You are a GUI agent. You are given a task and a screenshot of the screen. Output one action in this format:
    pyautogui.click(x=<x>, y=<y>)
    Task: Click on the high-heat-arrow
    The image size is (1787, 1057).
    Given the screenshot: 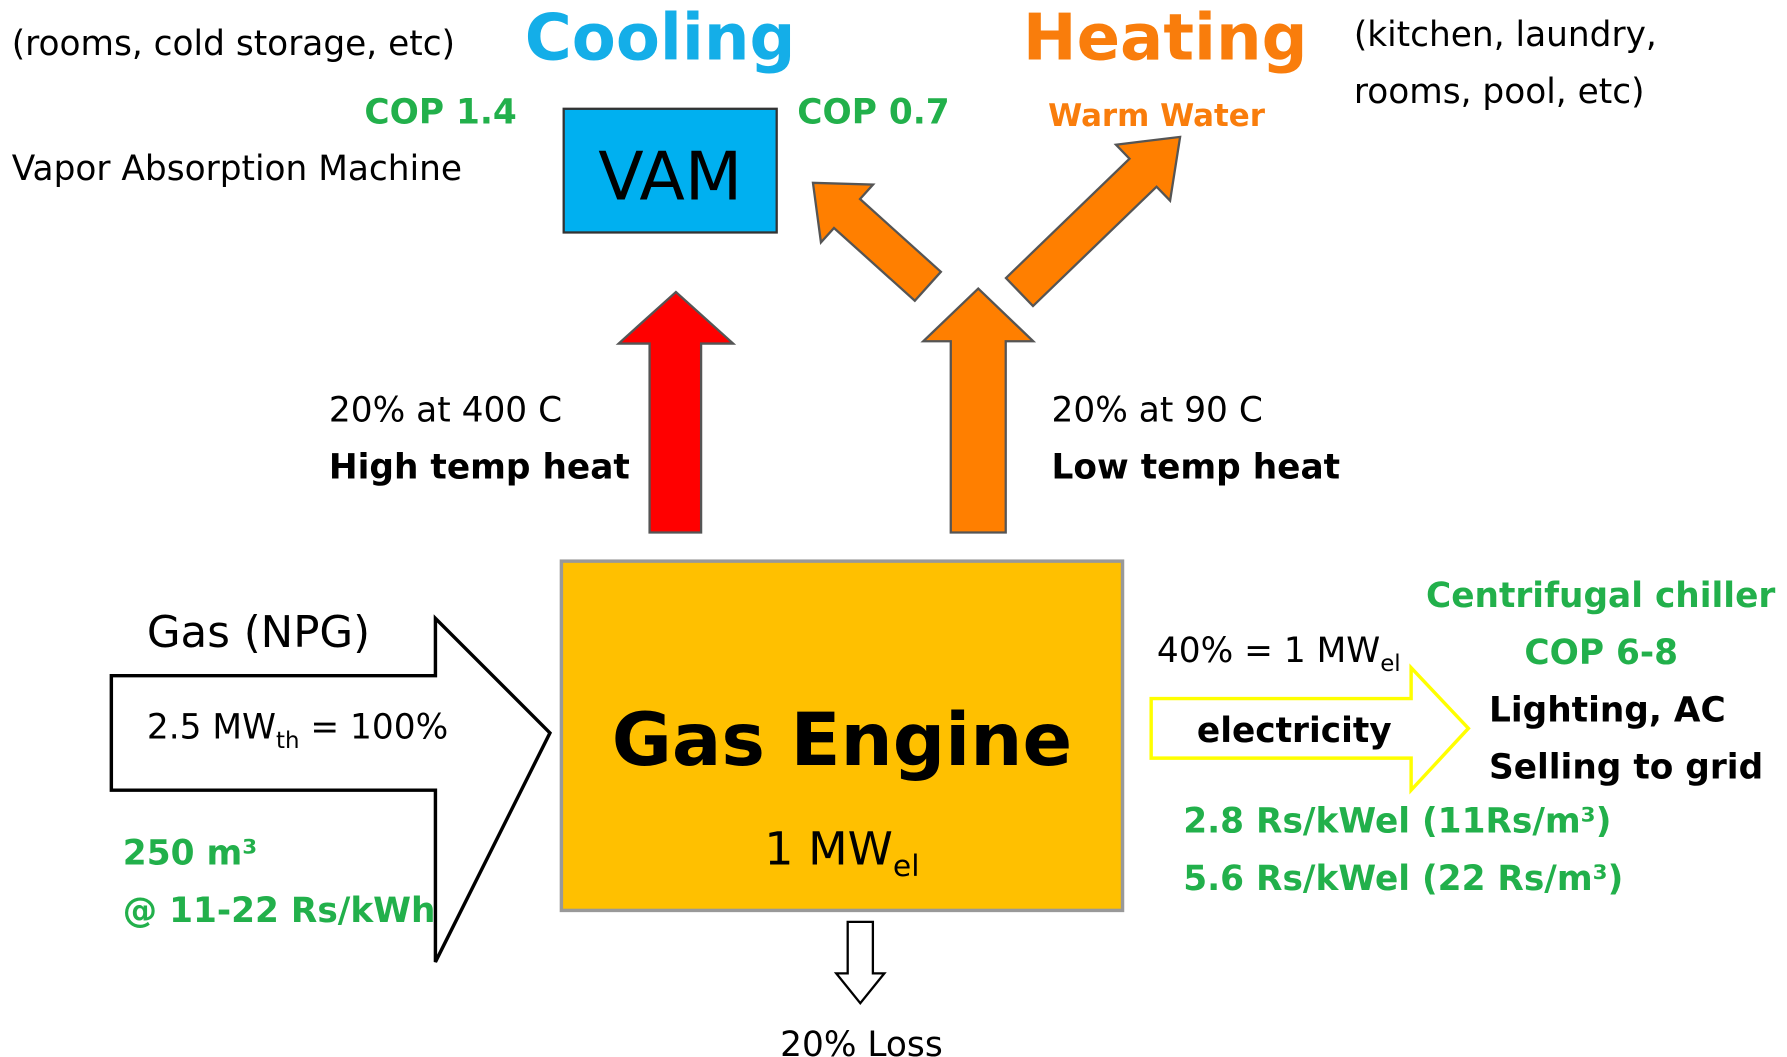 What is the action you would take?
    pyautogui.click(x=676, y=412)
    